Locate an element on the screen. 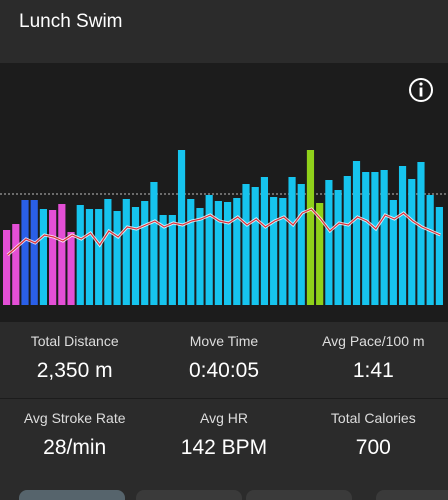  stat: Avg Stroke Rate 28/min is located at coordinates (74, 449).